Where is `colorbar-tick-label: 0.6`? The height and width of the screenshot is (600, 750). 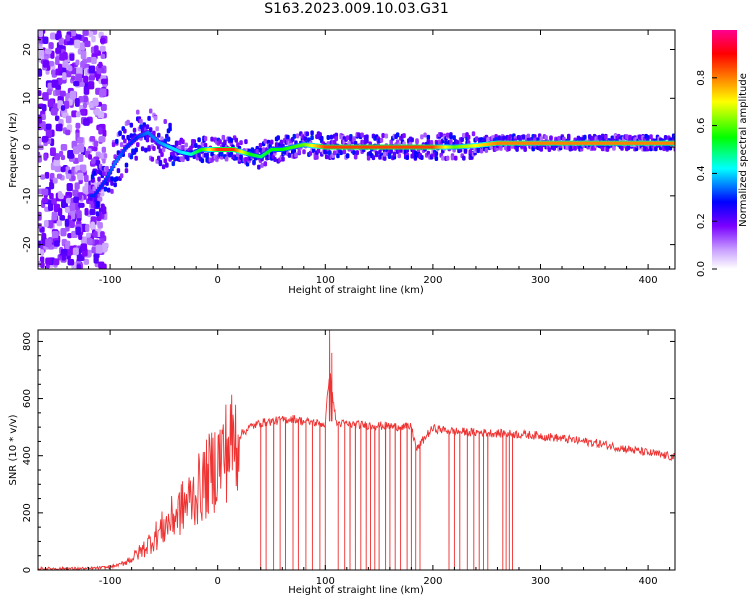 colorbar-tick-label: 0.6 is located at coordinates (701, 126).